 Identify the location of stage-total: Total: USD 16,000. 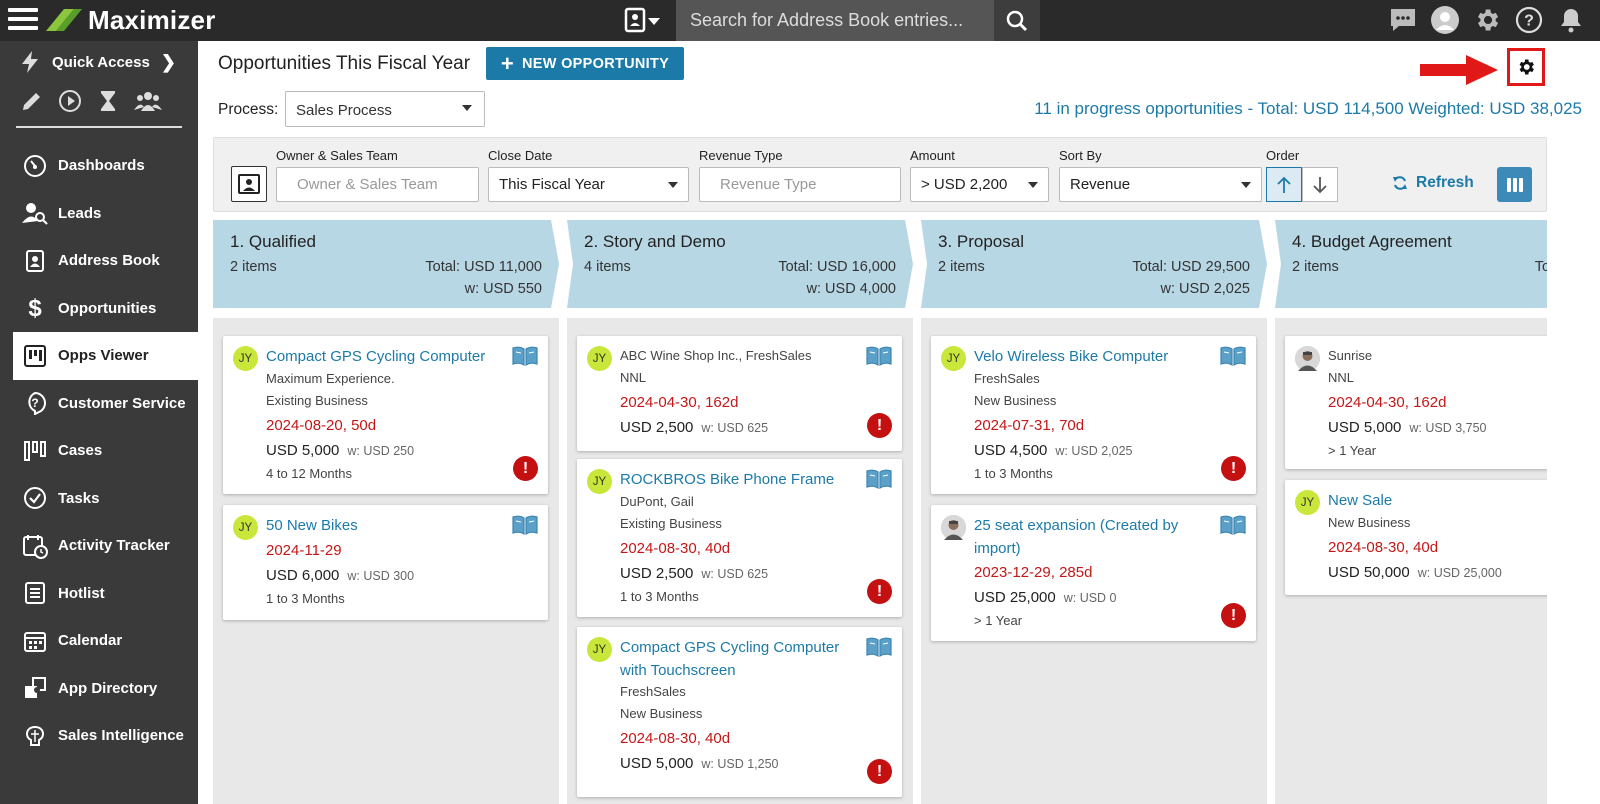
(837, 267).